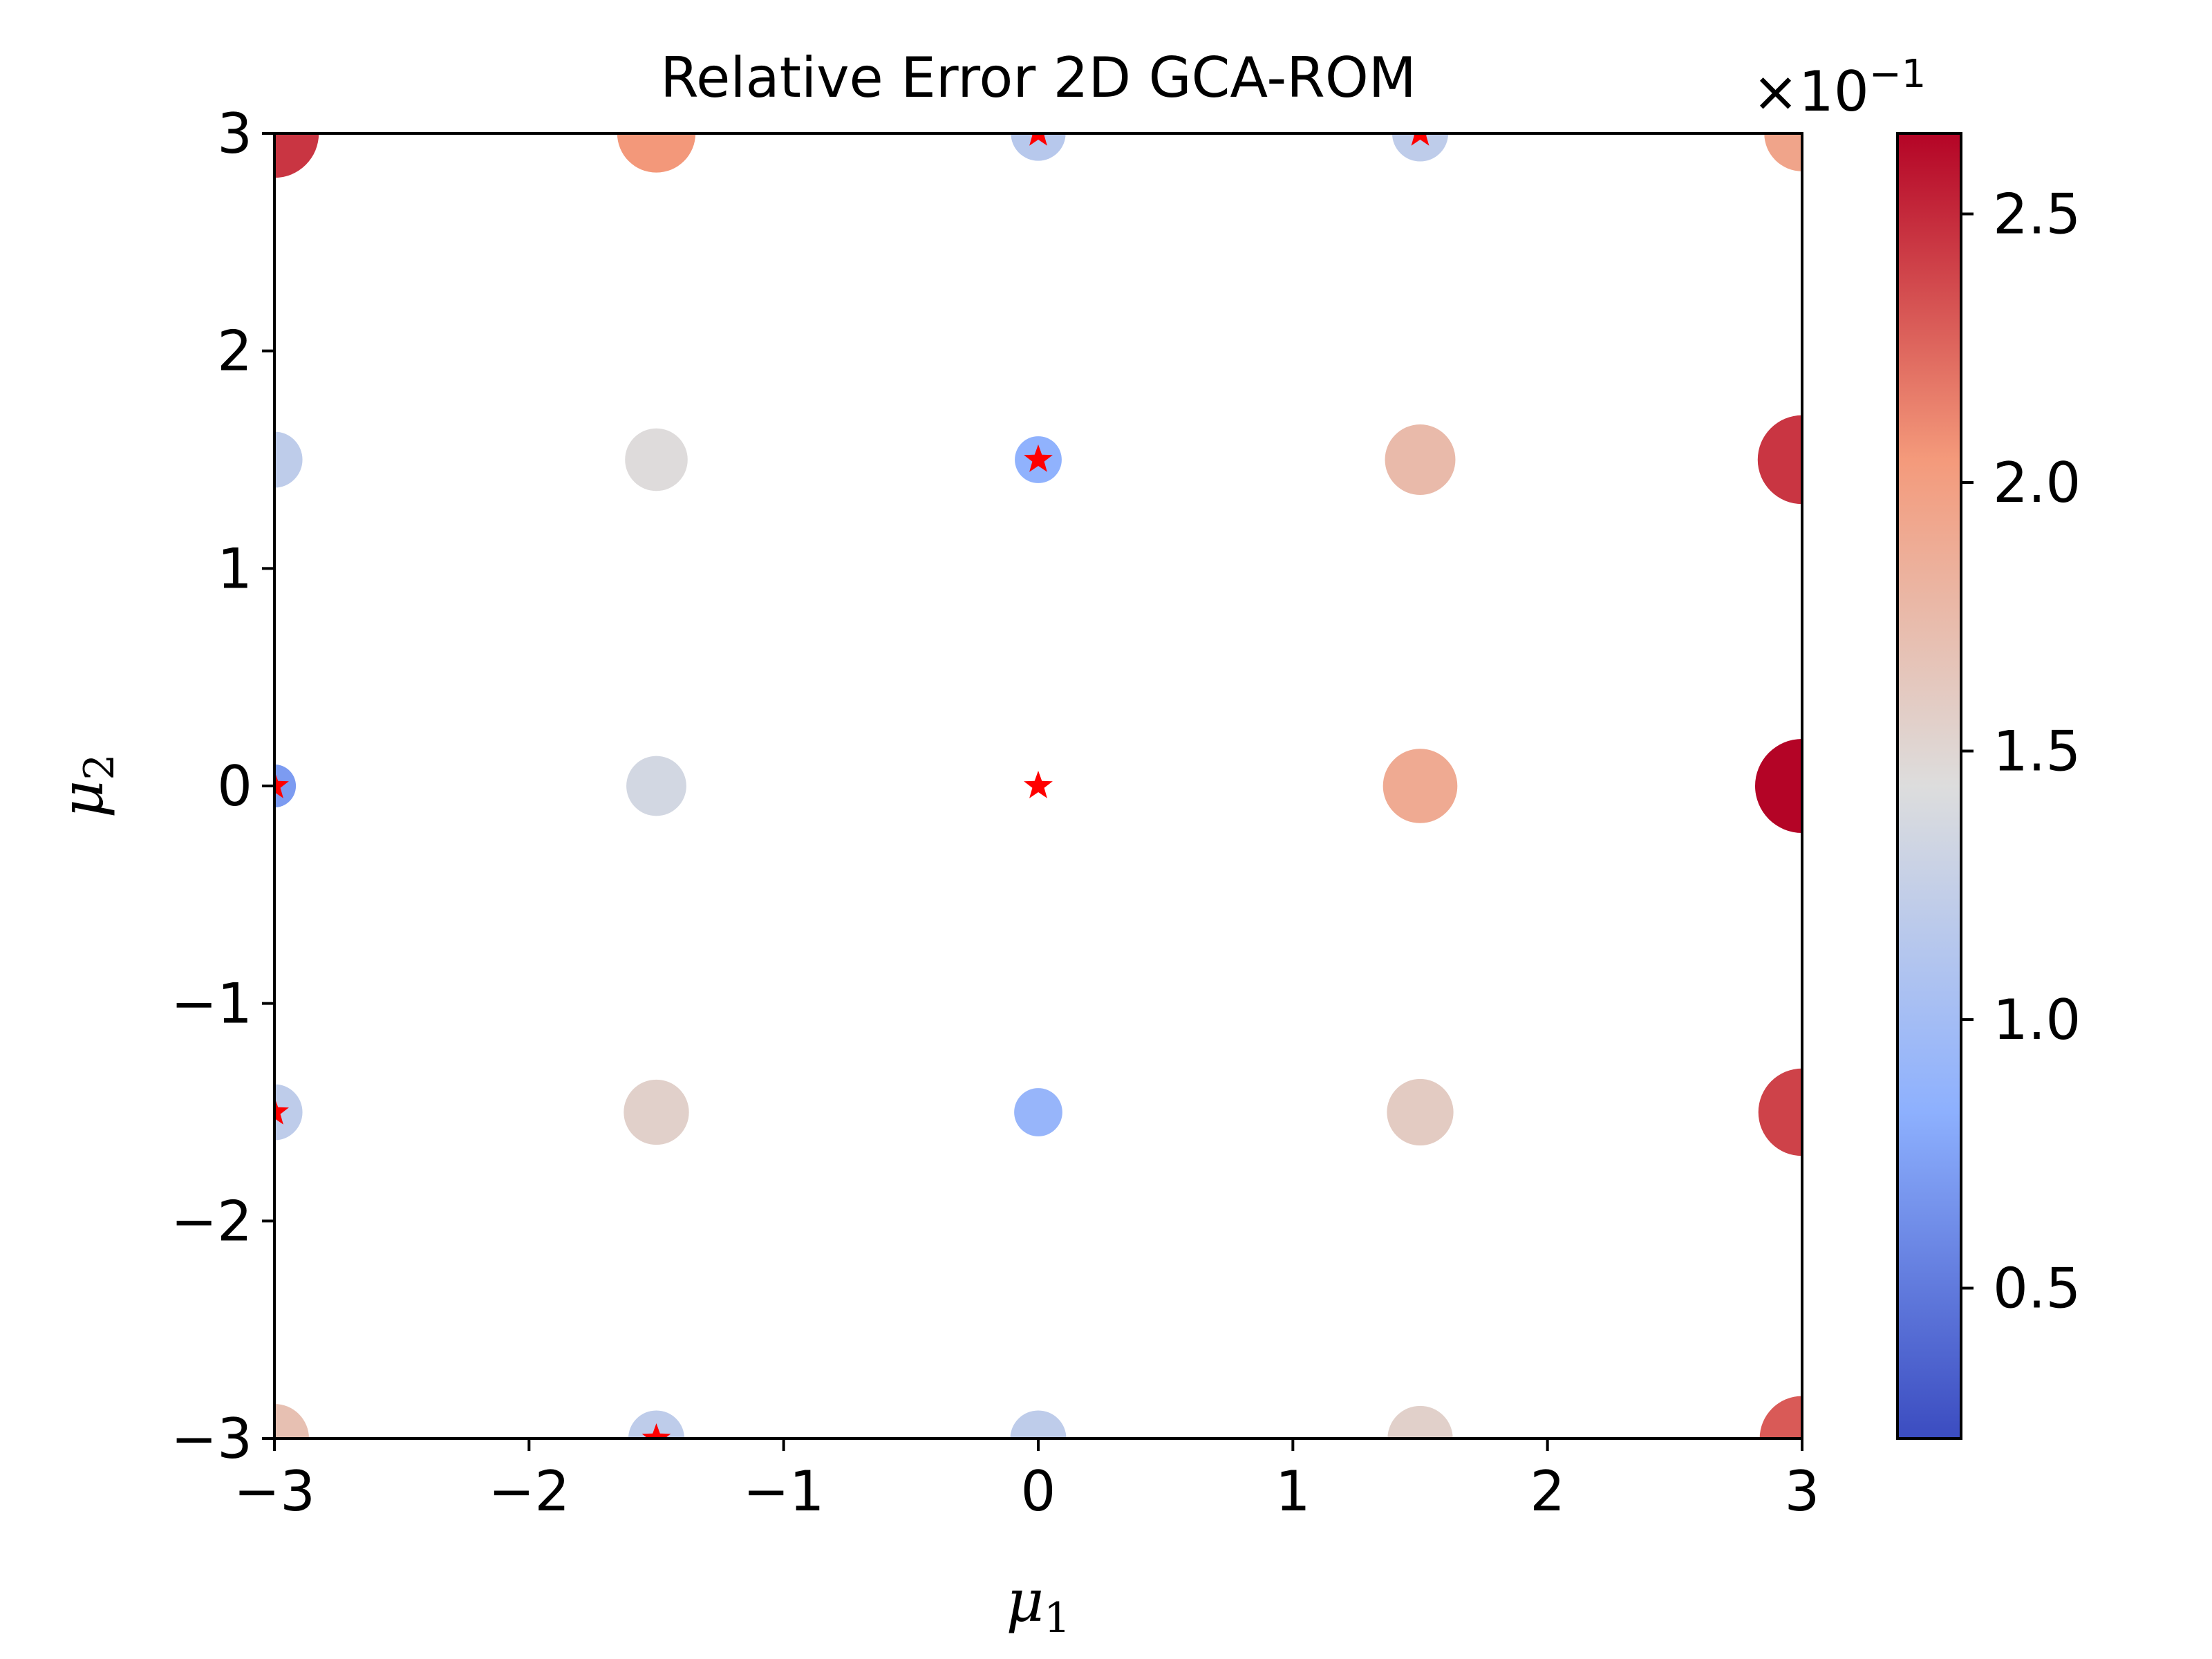  What do you see at coordinates (235, 568) in the screenshot?
I see `y-tick-label: 1` at bounding box center [235, 568].